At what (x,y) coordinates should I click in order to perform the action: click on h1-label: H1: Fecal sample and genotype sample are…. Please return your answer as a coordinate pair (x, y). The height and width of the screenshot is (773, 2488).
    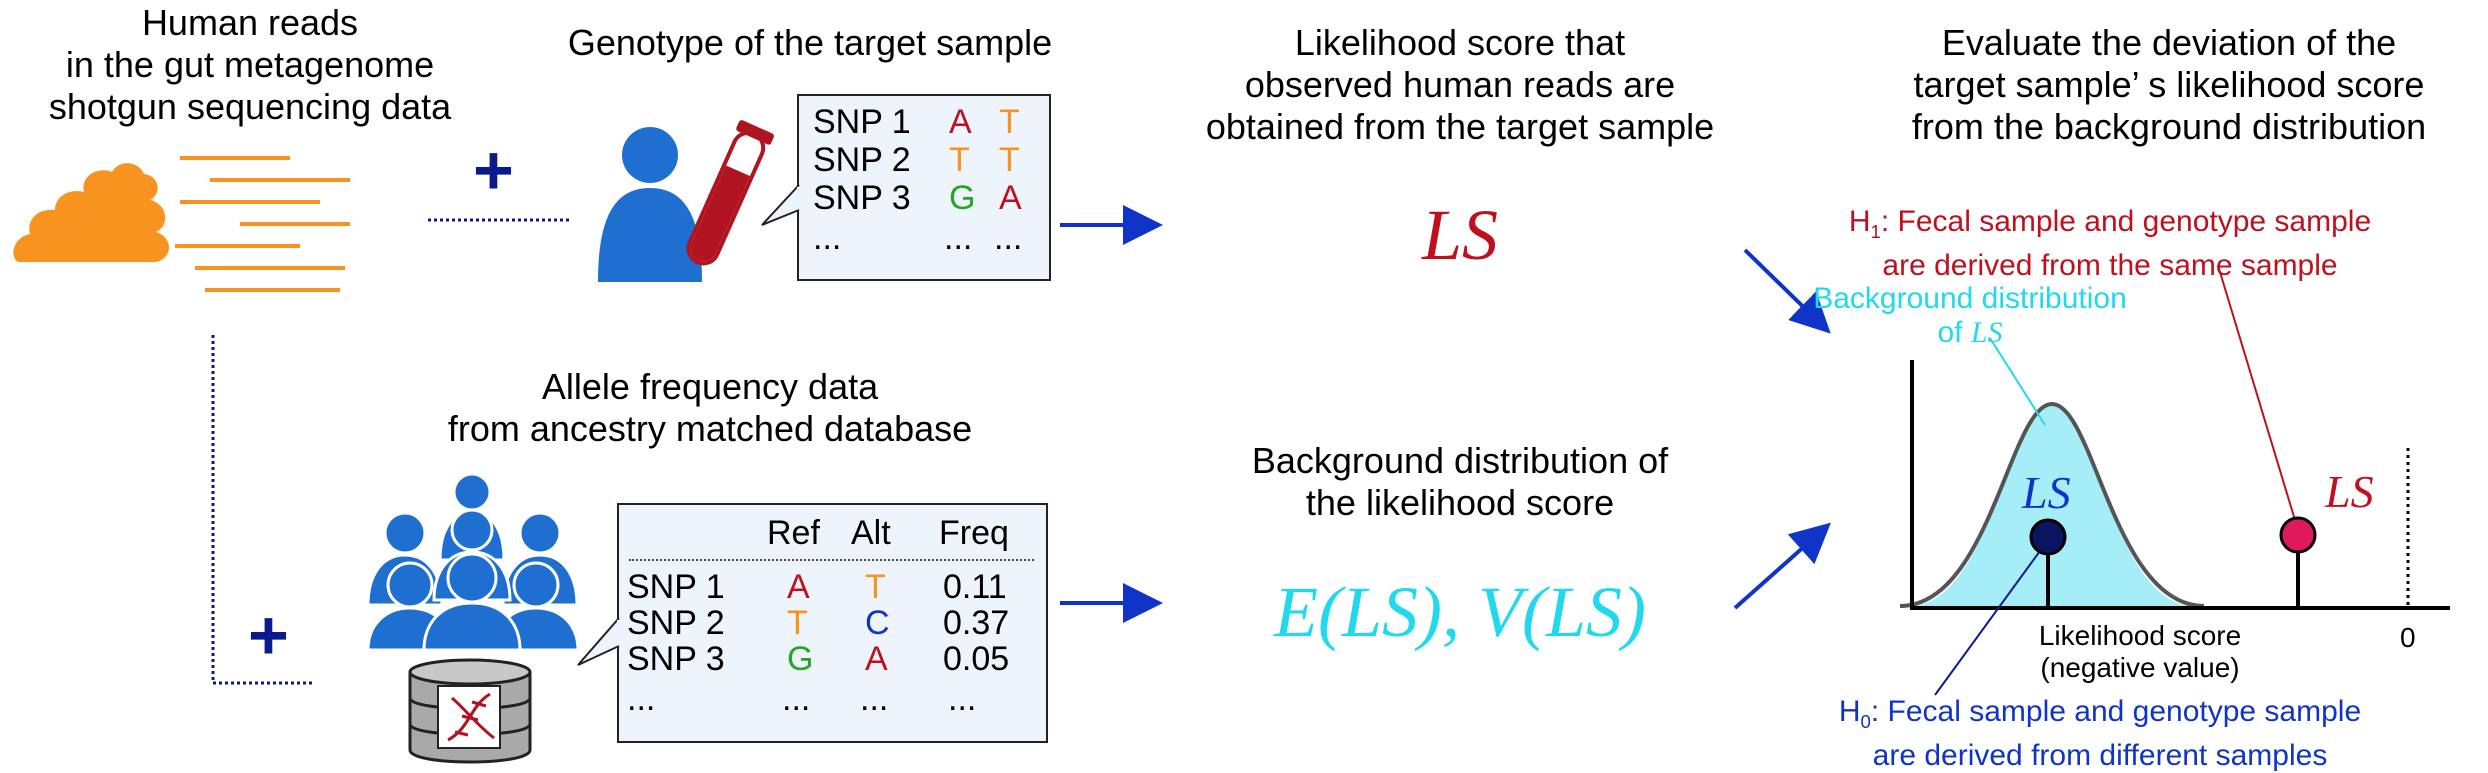
    Looking at the image, I should click on (2110, 244).